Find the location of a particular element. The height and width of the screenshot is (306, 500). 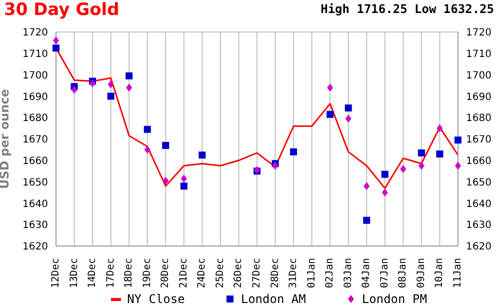

y-tick-label: 1680 is located at coordinates (35, 118).